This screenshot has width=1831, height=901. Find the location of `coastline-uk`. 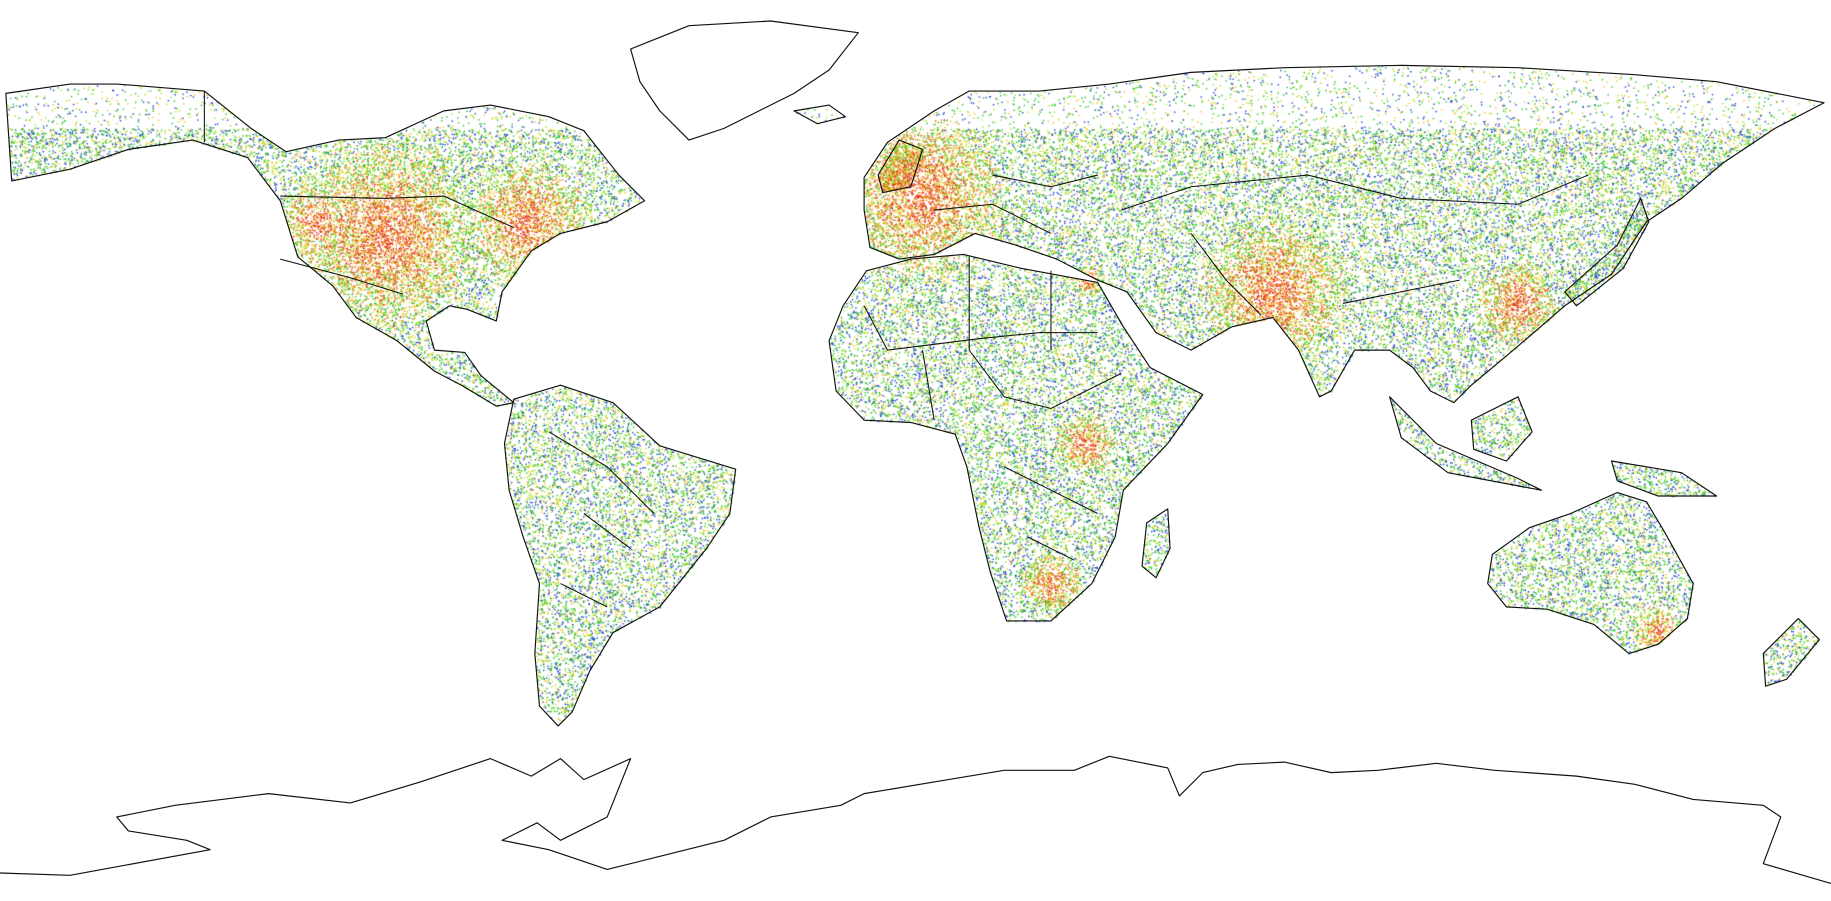

coastline-uk is located at coordinates (900, 166).